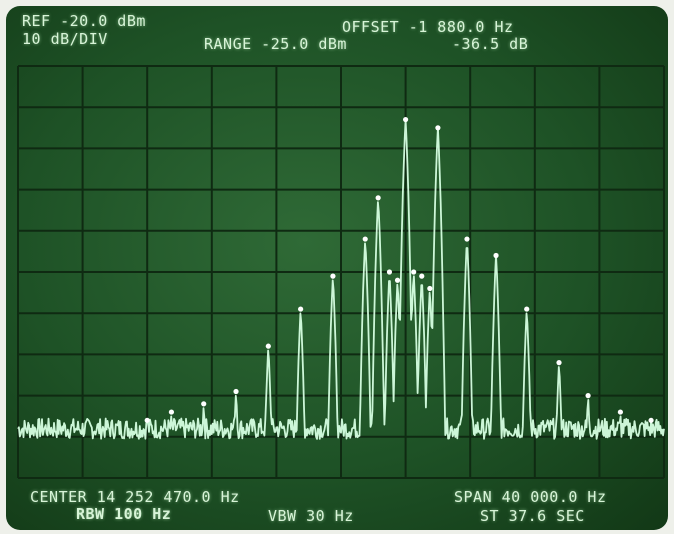 Image resolution: width=674 pixels, height=534 pixels. I want to click on ref-level-readout: REF -20.0 dBm, so click(84, 21).